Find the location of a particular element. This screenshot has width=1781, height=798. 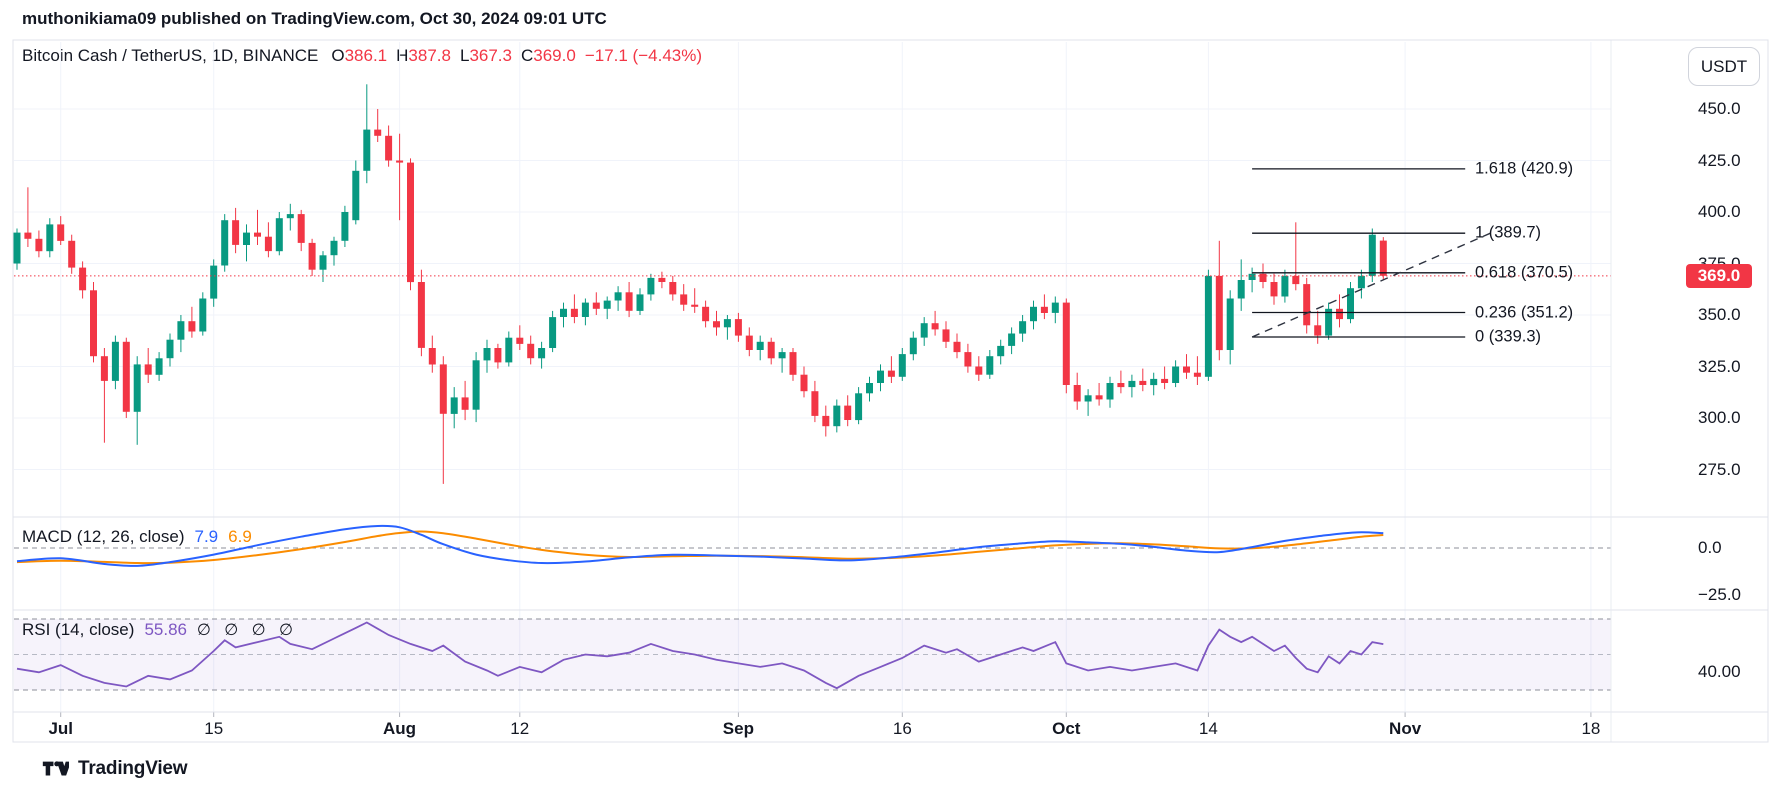

price-tick-label: 425.0 is located at coordinates (1719, 160).